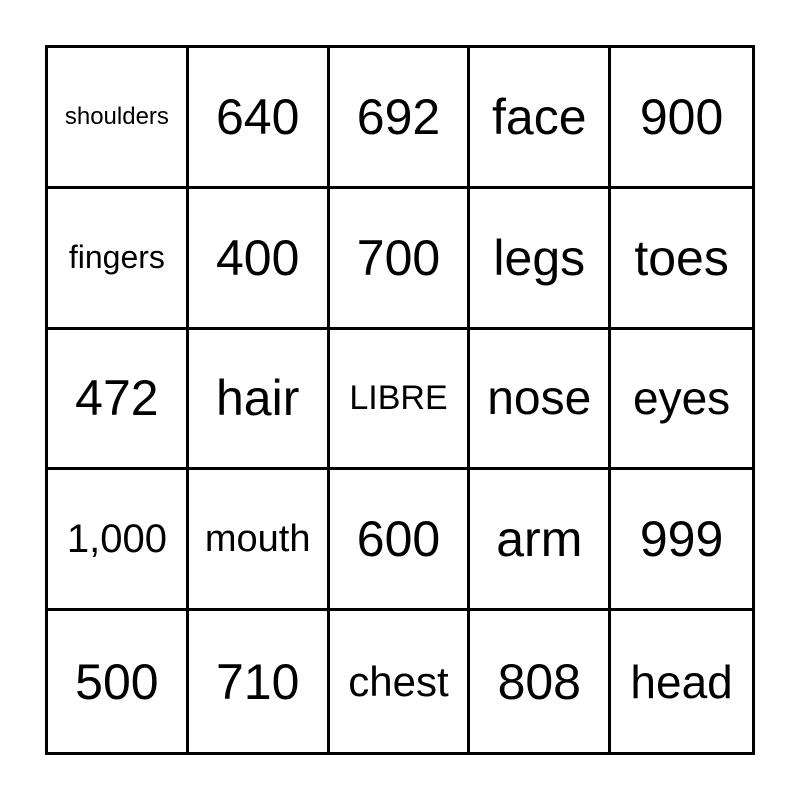  Describe the element at coordinates (541, 400) in the screenshot. I see `bingo-cell: nose` at that location.